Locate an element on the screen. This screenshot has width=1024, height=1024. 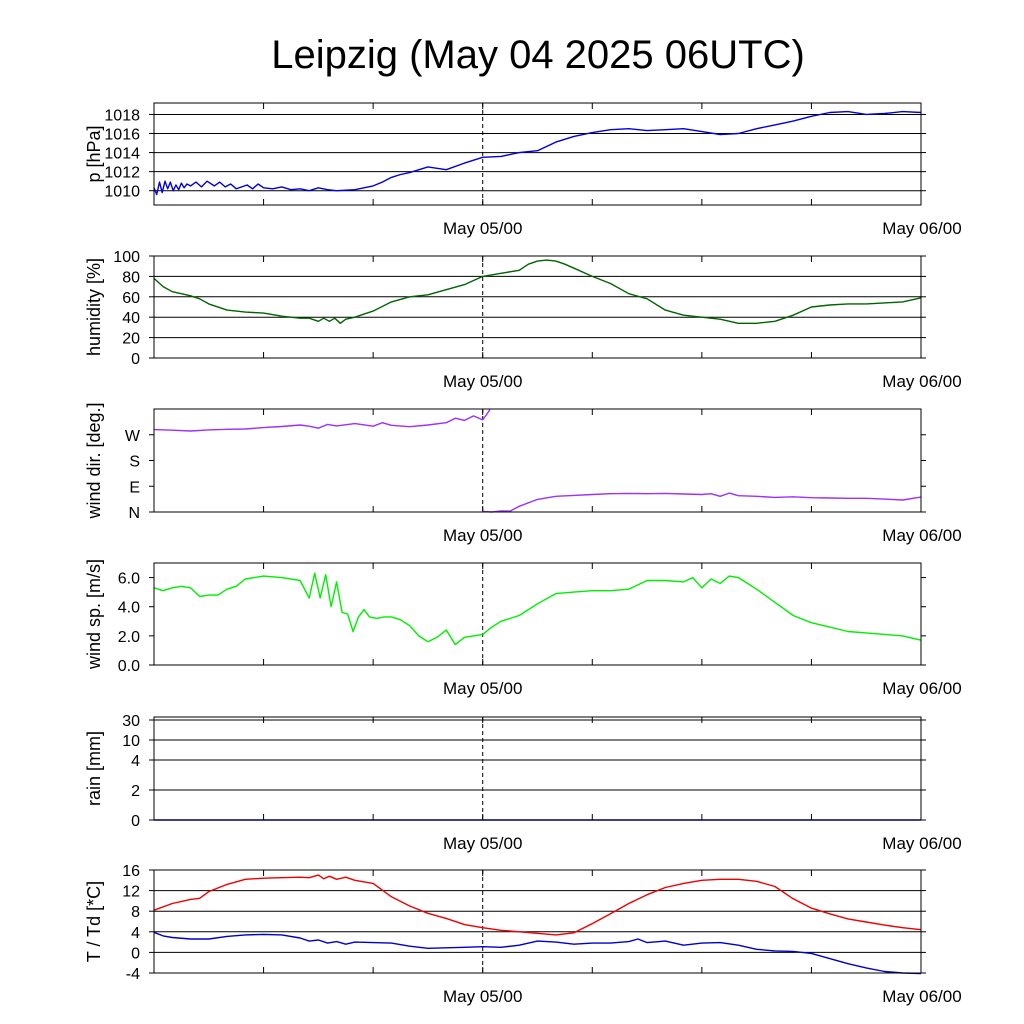
y-axis-label: T / Td [*C] is located at coordinates (94, 921).